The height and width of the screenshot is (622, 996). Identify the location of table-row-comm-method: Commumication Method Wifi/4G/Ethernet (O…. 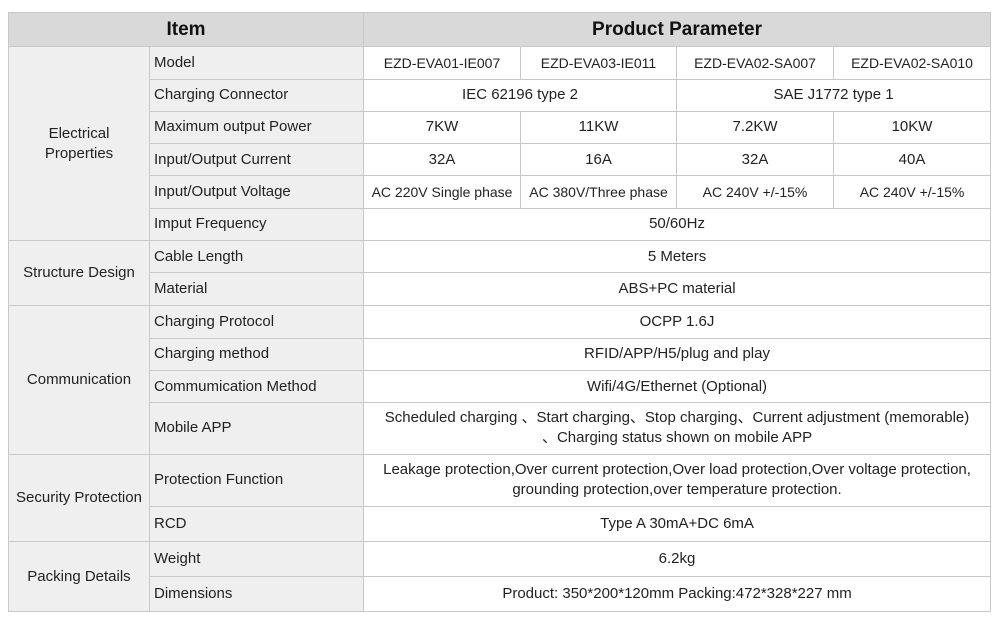
(500, 386).